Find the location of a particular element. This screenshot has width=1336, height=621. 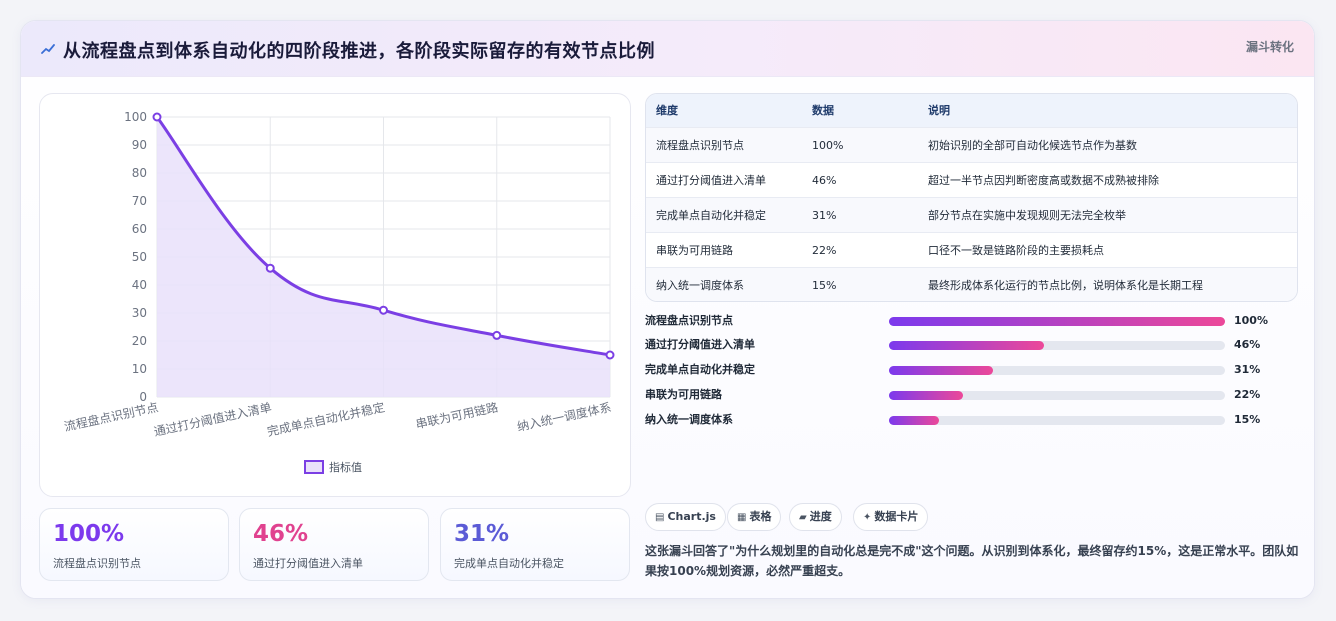

progress-value: 22% is located at coordinates (1247, 394).